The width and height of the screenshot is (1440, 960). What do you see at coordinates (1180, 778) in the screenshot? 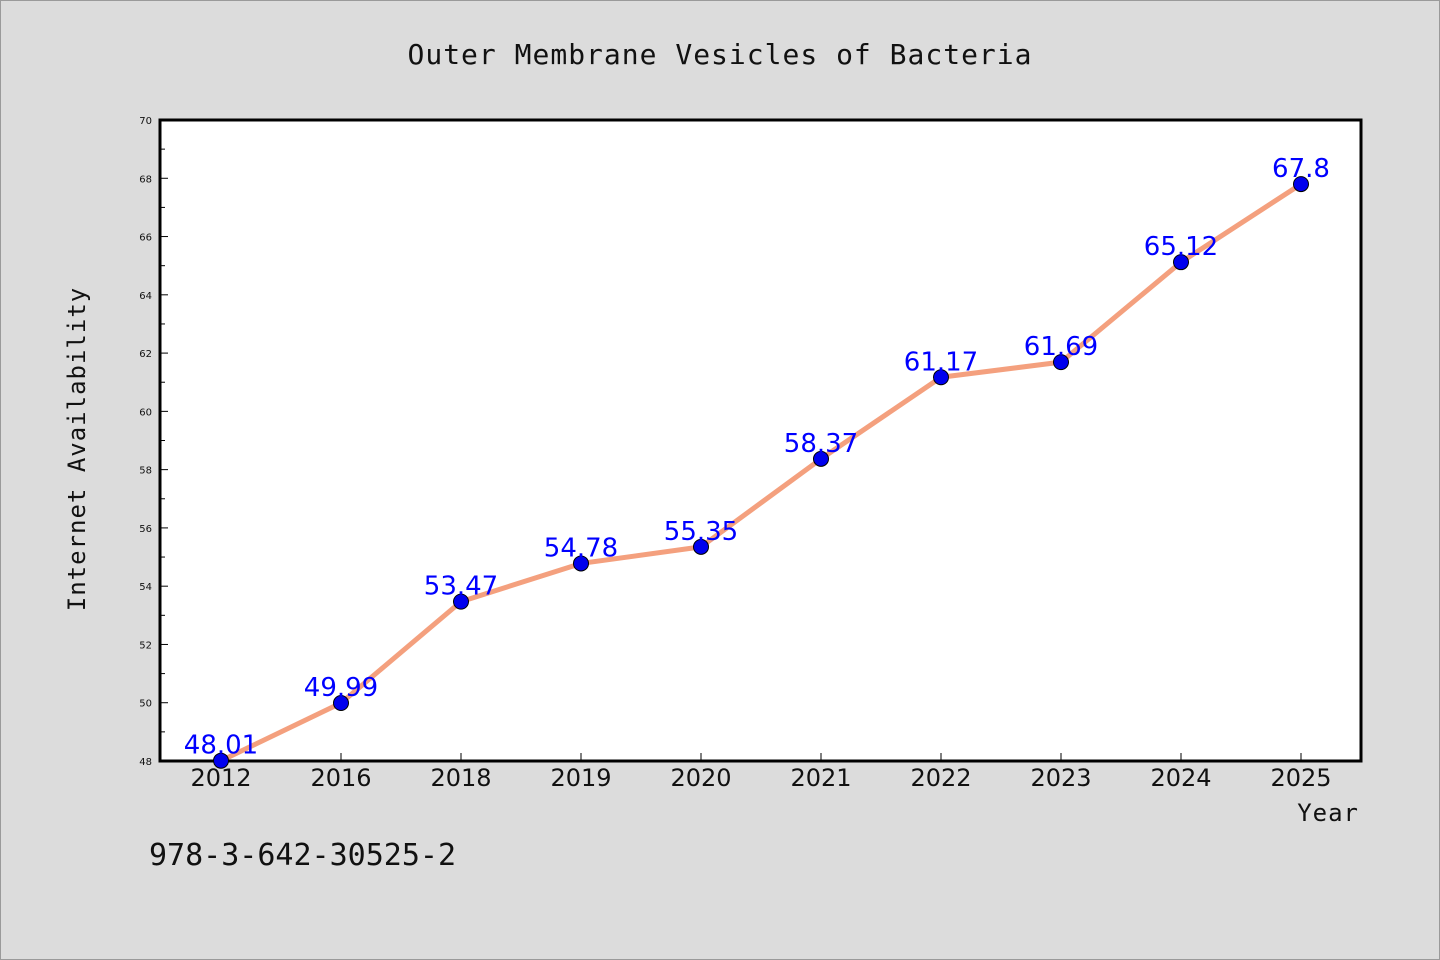
I see `x-tick-label: 2024` at bounding box center [1180, 778].